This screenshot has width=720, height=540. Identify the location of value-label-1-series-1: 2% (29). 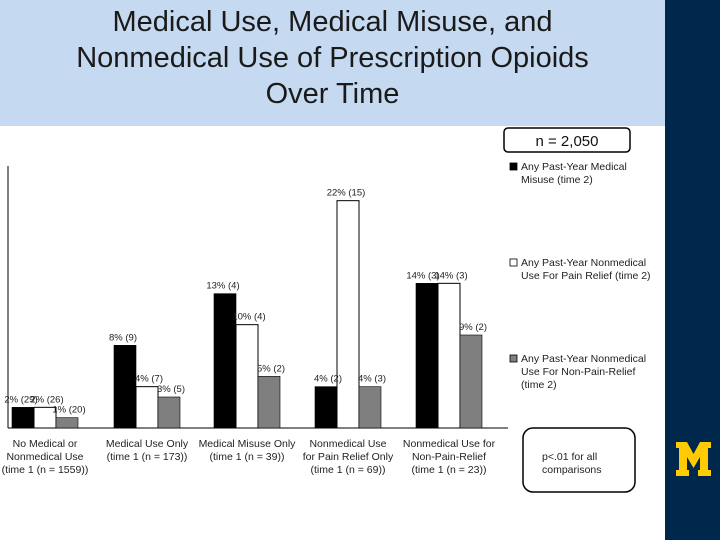
(20, 399).